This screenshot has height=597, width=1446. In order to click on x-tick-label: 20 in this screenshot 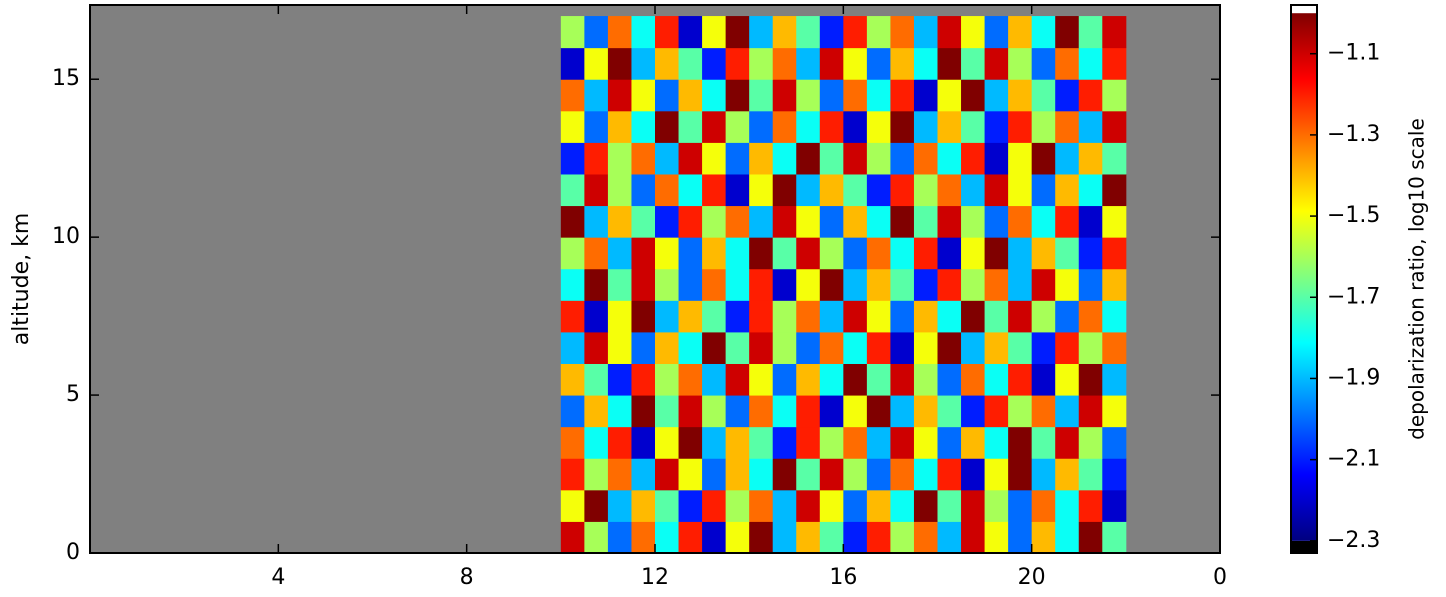, I will do `click(1032, 577)`.